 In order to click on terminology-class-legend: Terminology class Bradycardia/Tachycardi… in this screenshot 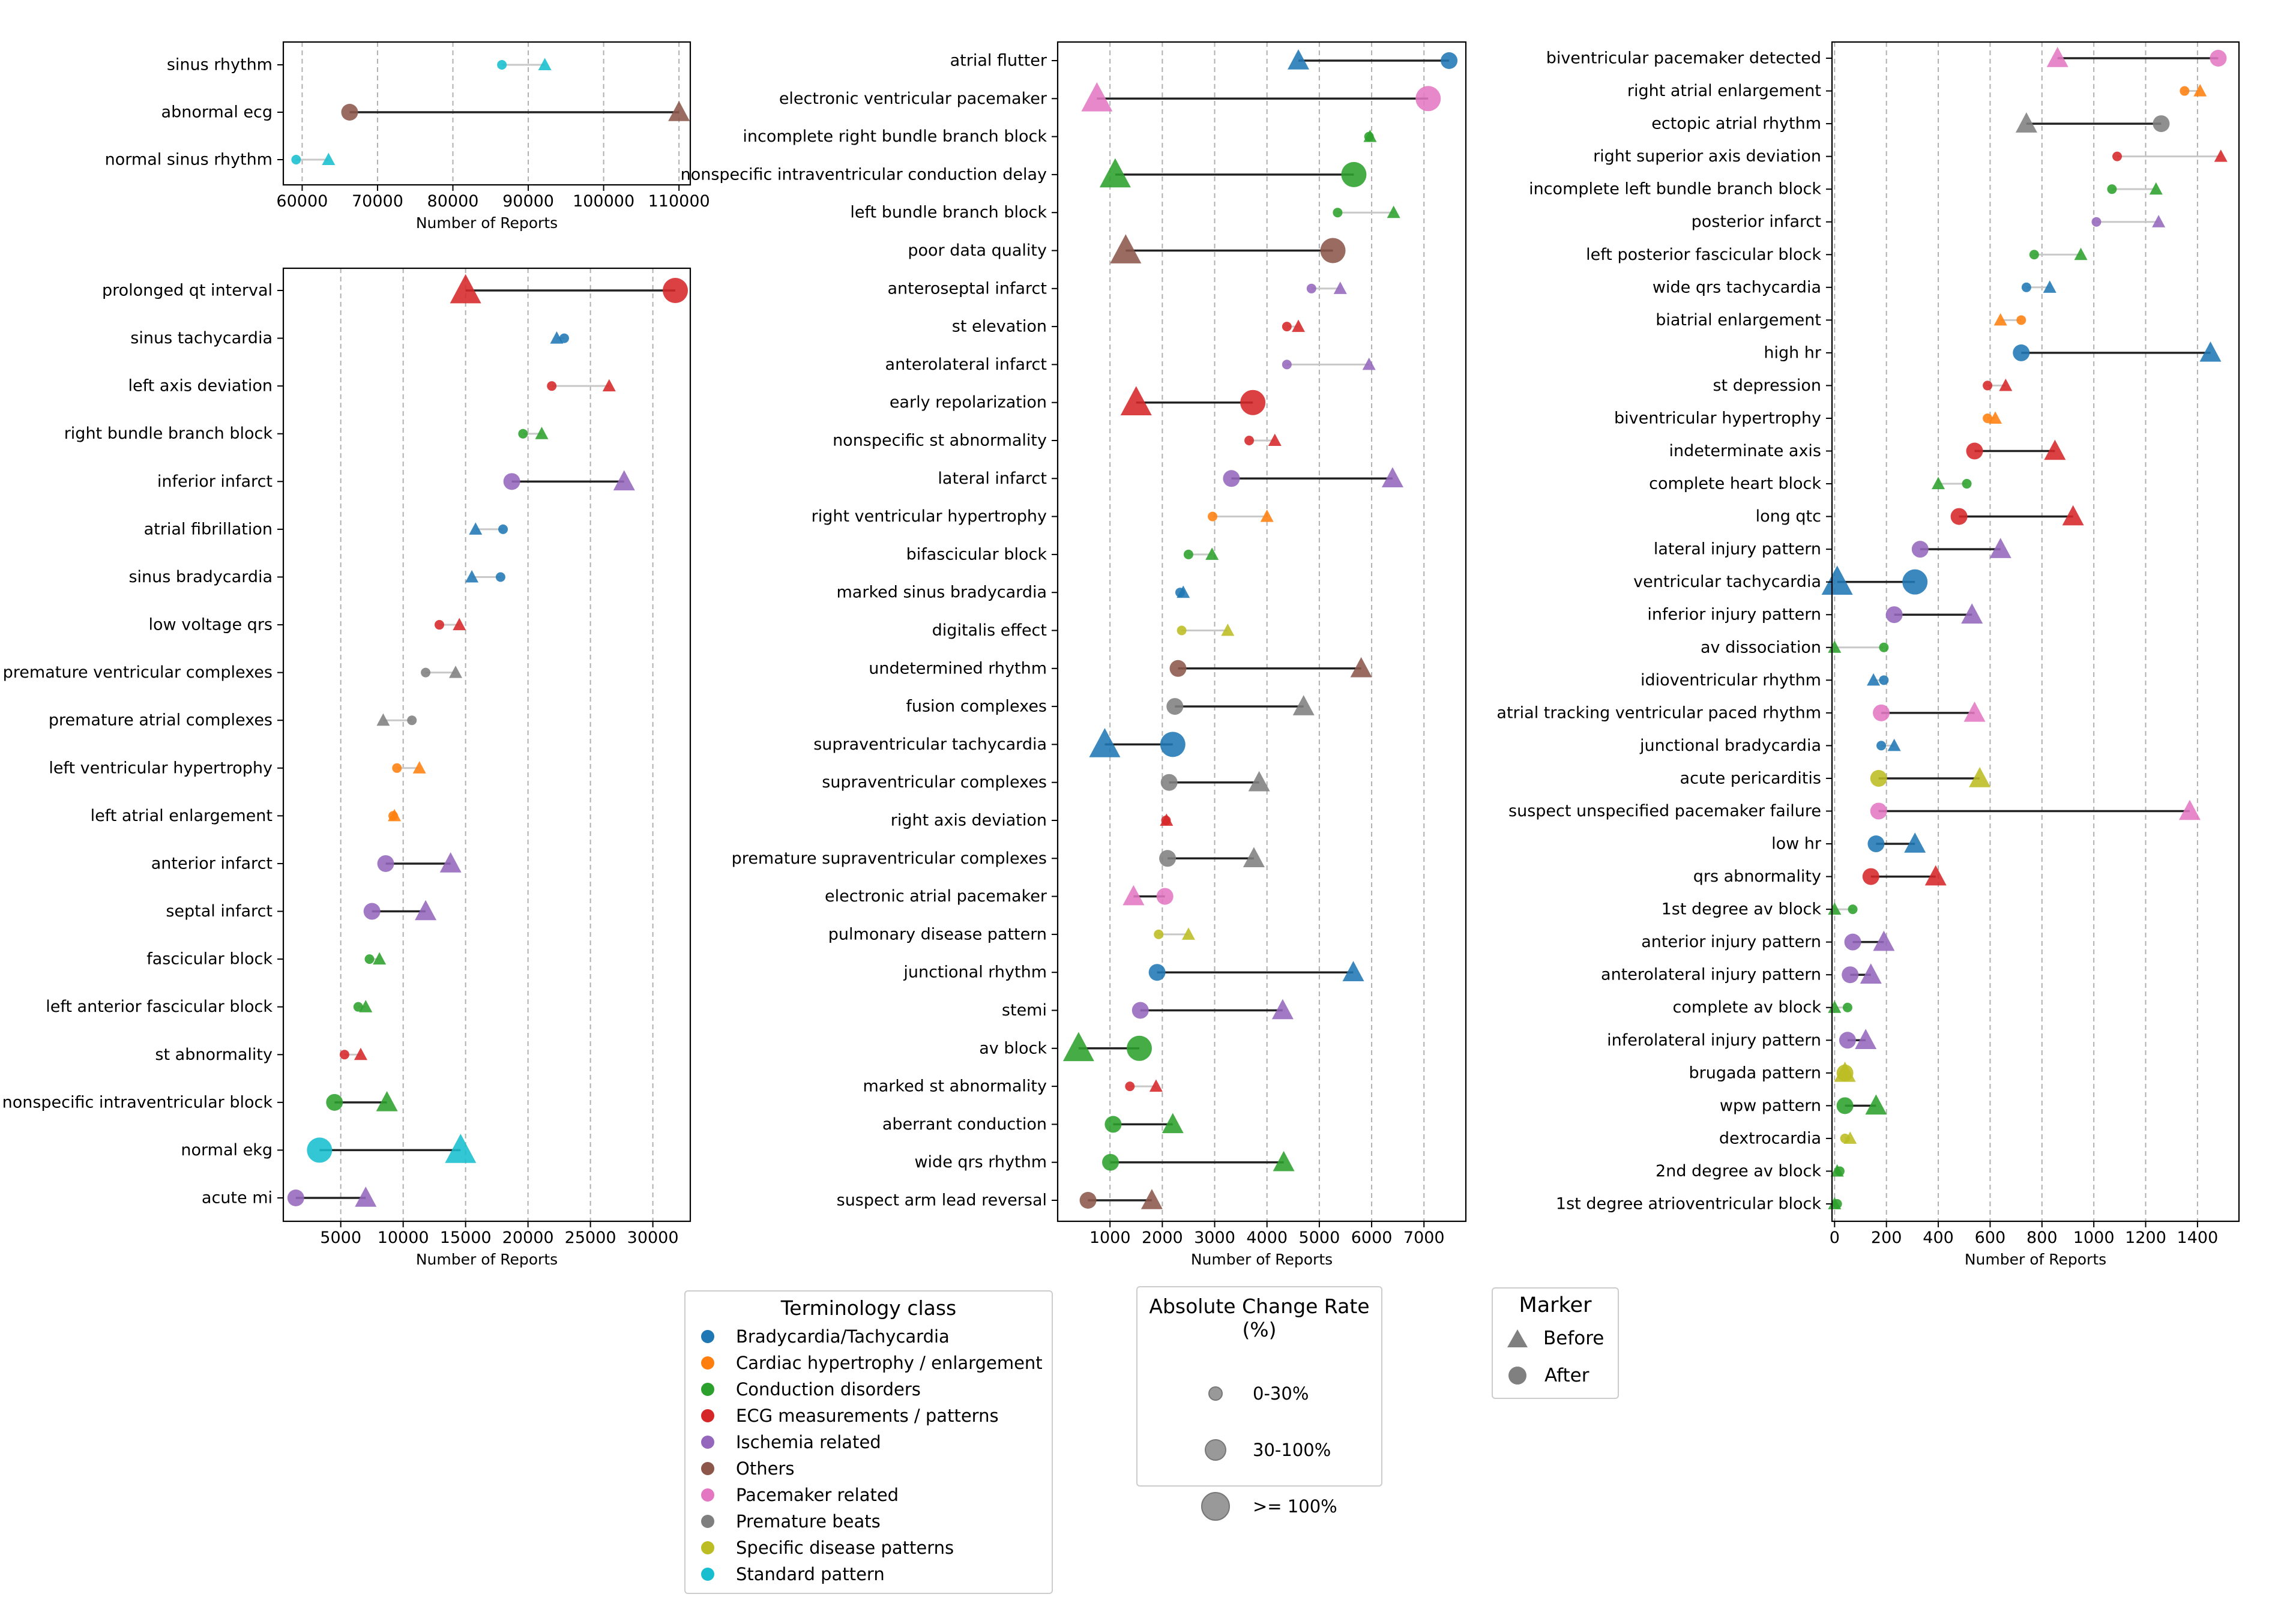, I will do `click(868, 1442)`.